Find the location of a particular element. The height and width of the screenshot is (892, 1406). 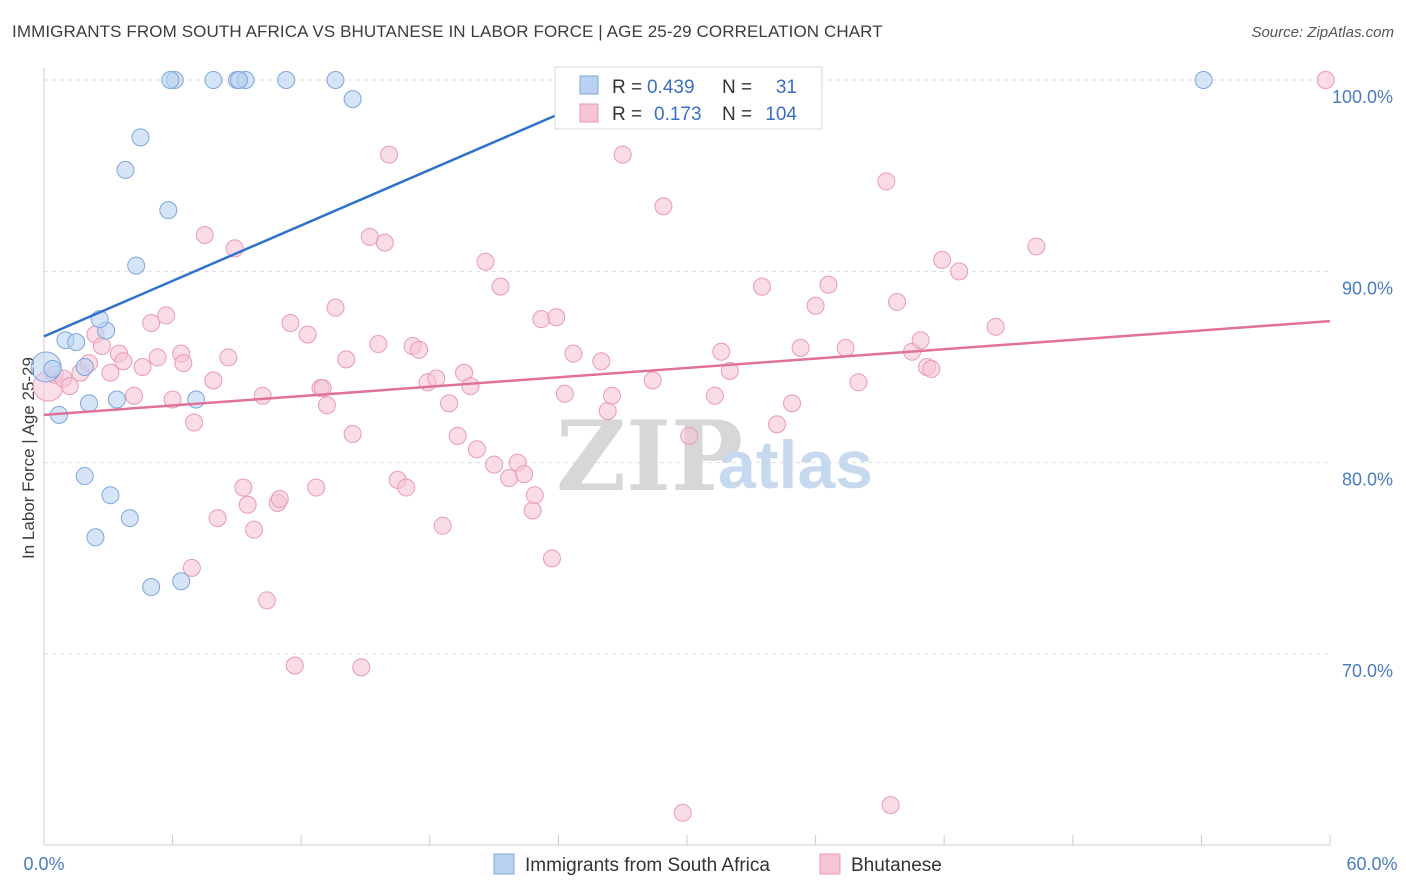

legend-r-value-2: 0.173 is located at coordinates (678, 114).